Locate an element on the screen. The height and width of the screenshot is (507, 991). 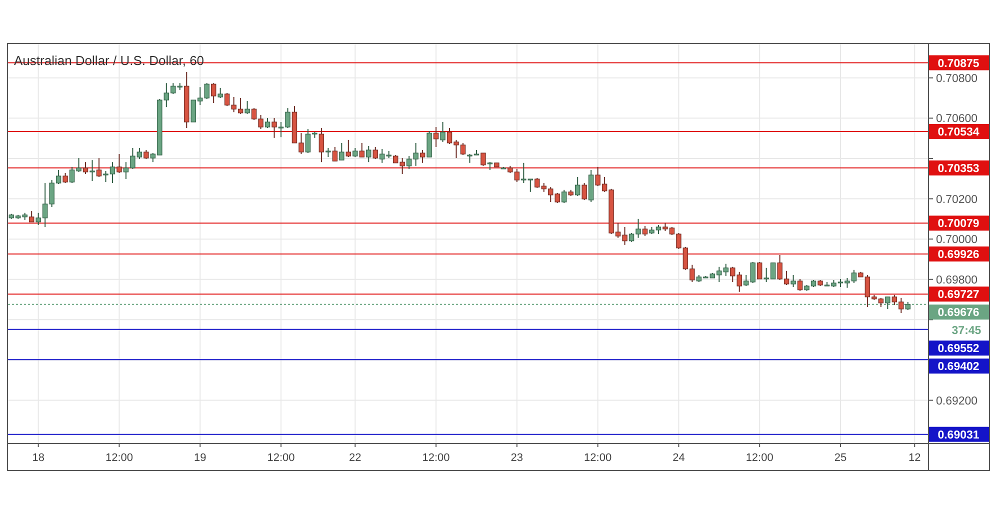
ref-line-label: 0.70875 is located at coordinates (959, 64).